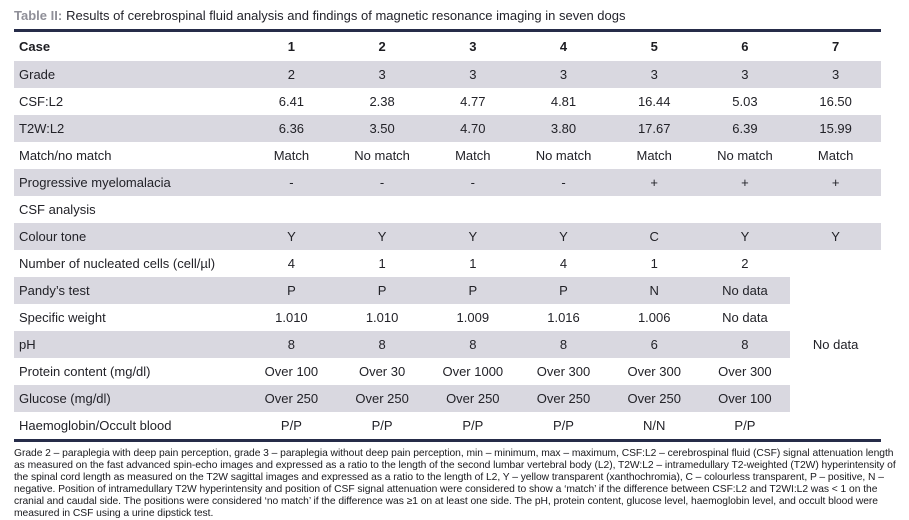  What do you see at coordinates (473, 317) in the screenshot?
I see `cell: 1.009` at bounding box center [473, 317].